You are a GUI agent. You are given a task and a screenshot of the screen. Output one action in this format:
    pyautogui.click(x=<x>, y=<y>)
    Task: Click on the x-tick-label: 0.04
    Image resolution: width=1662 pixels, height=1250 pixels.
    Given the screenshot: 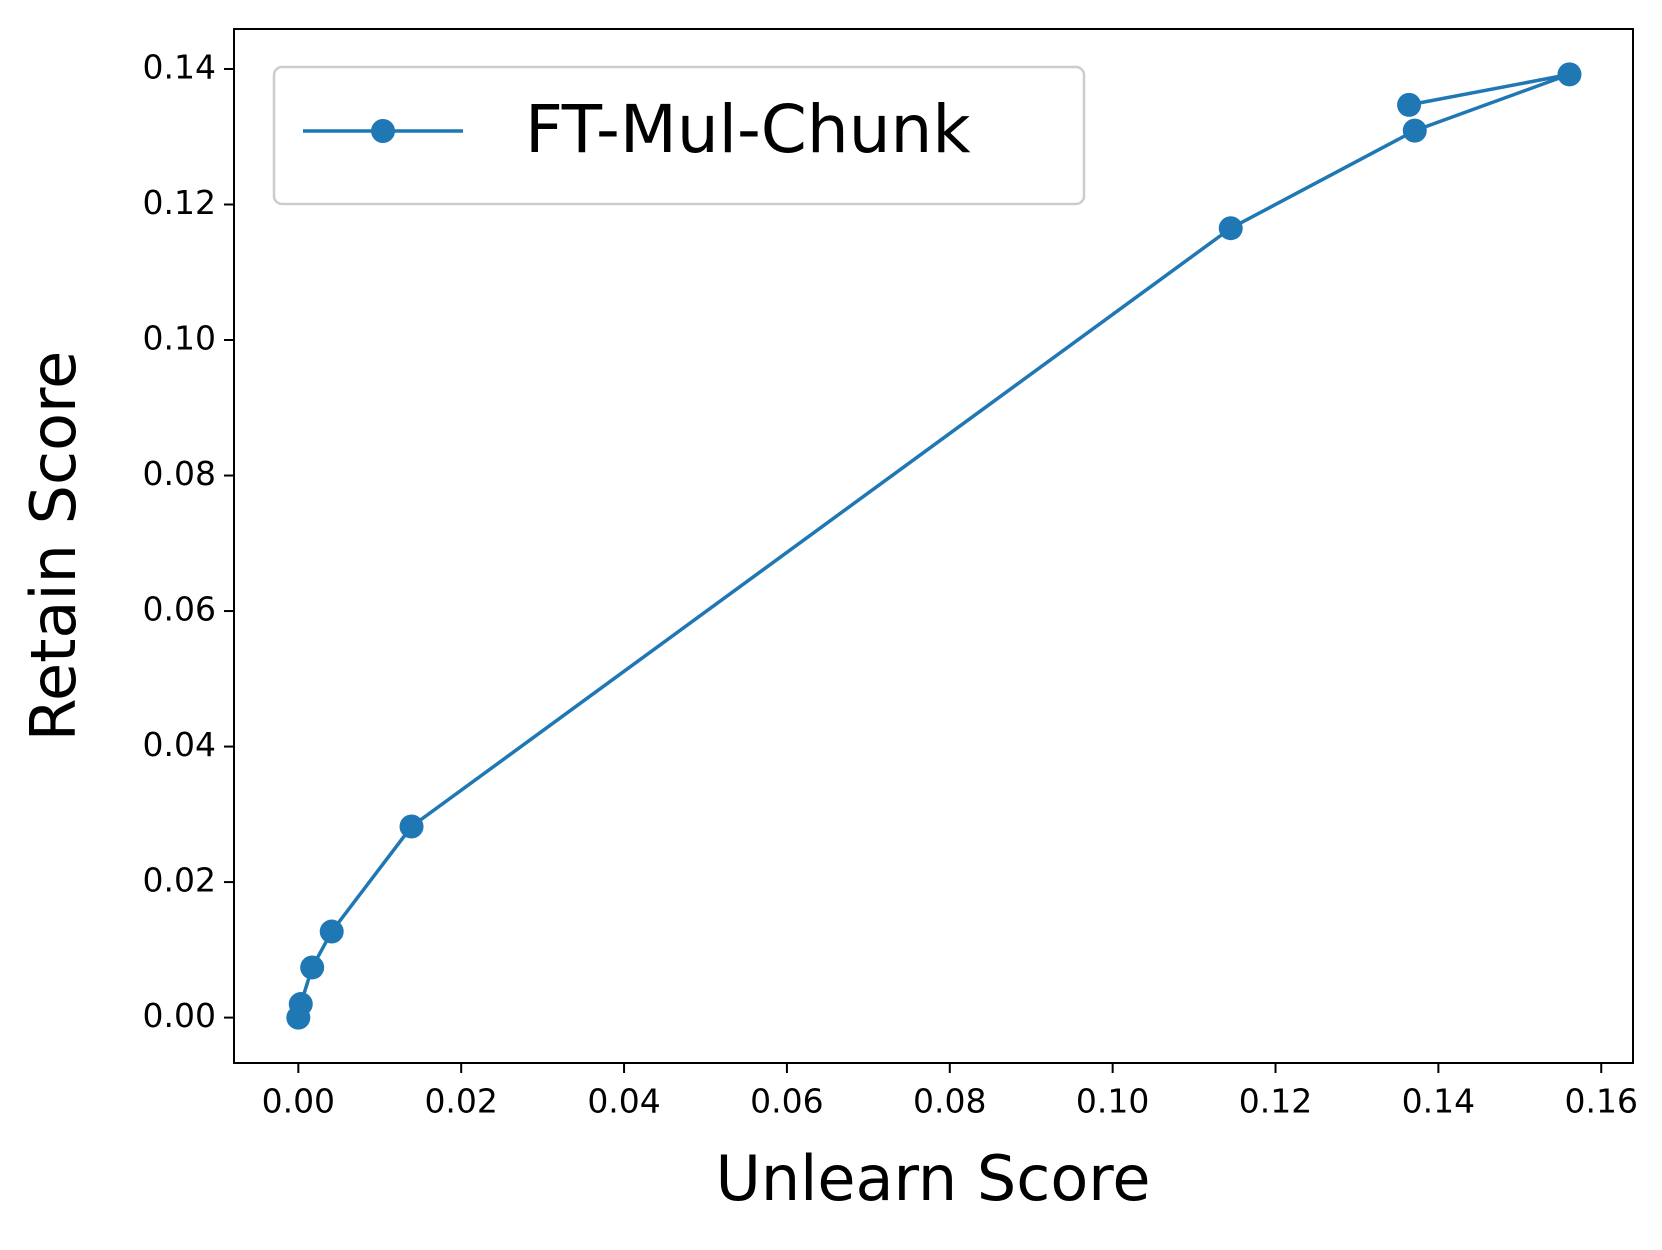 What is the action you would take?
    pyautogui.click(x=623, y=1101)
    